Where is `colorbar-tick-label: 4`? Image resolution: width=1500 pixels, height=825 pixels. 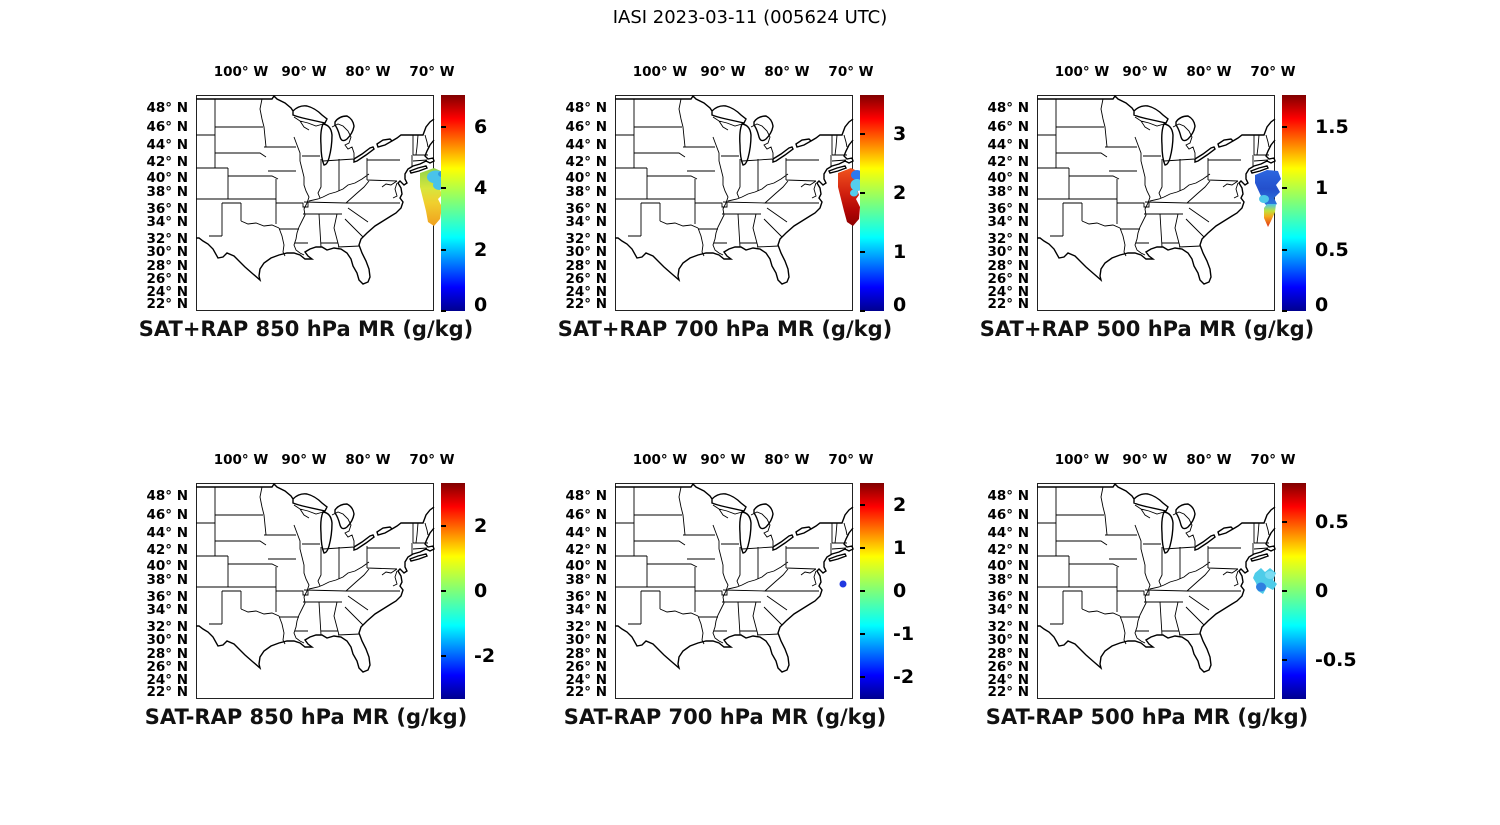
colorbar-tick-label: 4 is located at coordinates (481, 188).